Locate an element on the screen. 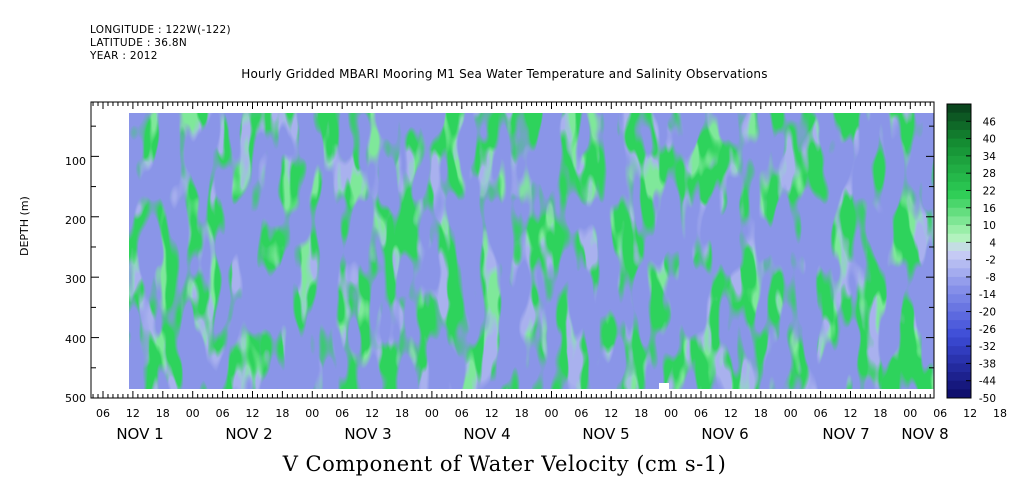  colorbar-label: -2 is located at coordinates (991, 261).